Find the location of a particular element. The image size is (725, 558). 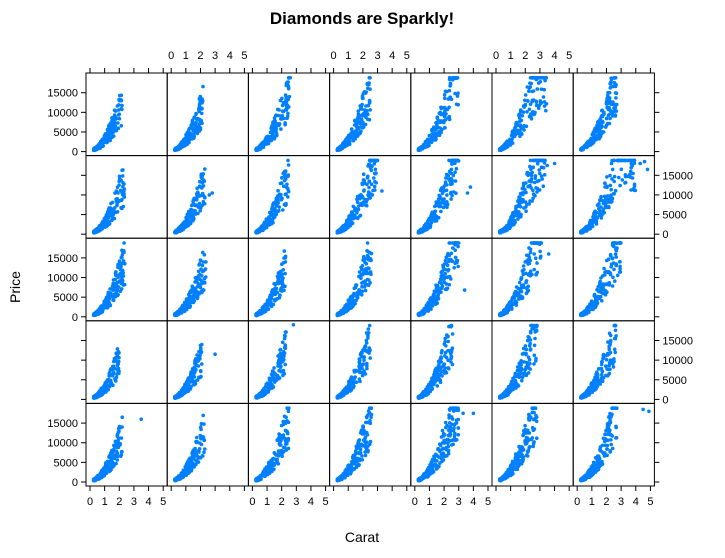

x-tick-label: 1 is located at coordinates (186, 56).